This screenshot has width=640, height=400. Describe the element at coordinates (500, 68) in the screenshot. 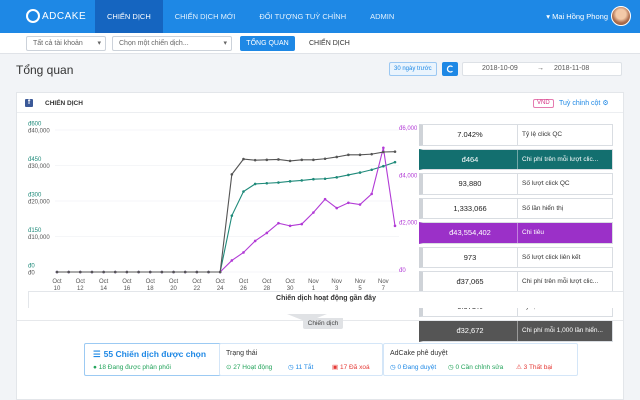

I see `date-from: 2018-10-09` at that location.